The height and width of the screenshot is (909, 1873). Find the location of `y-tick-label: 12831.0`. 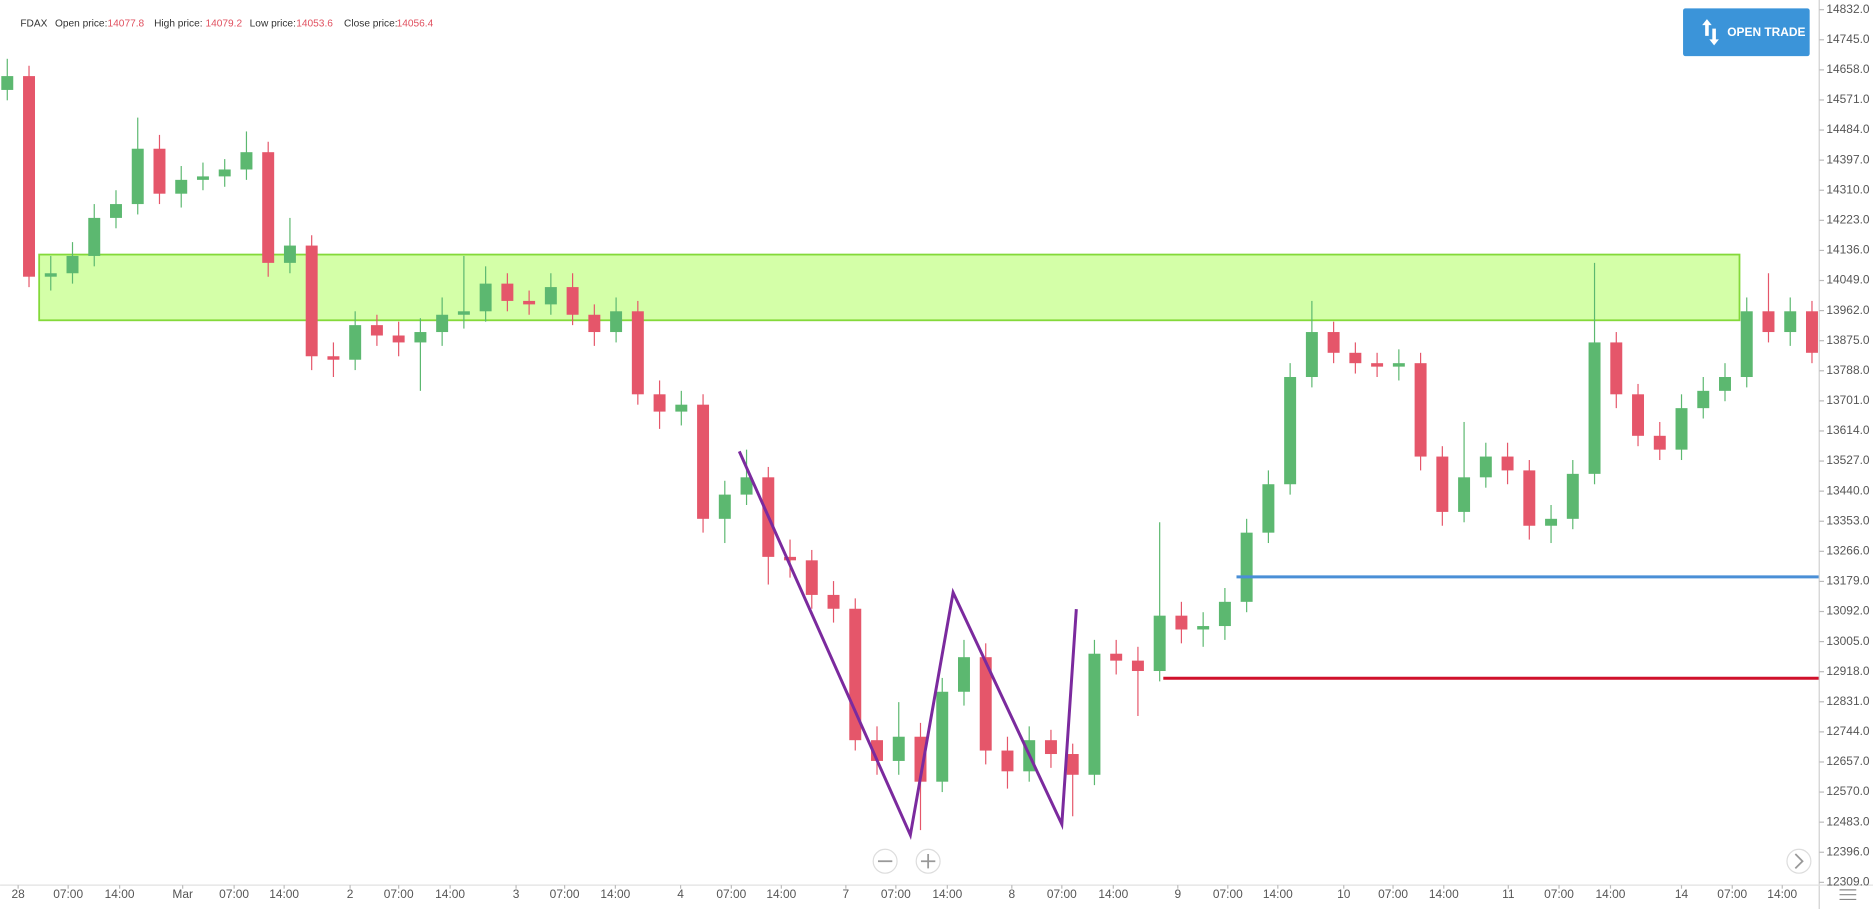

y-tick-label: 12831.0 is located at coordinates (1848, 701).